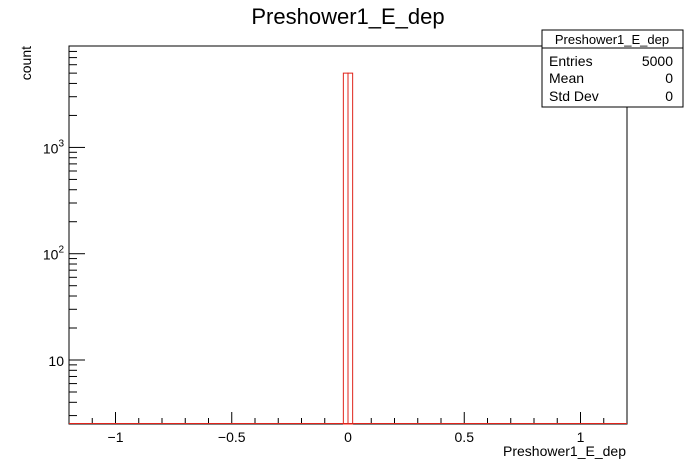 This screenshot has width=696, height=472. What do you see at coordinates (657, 61) in the screenshot?
I see `stat-value-entries: 5000` at bounding box center [657, 61].